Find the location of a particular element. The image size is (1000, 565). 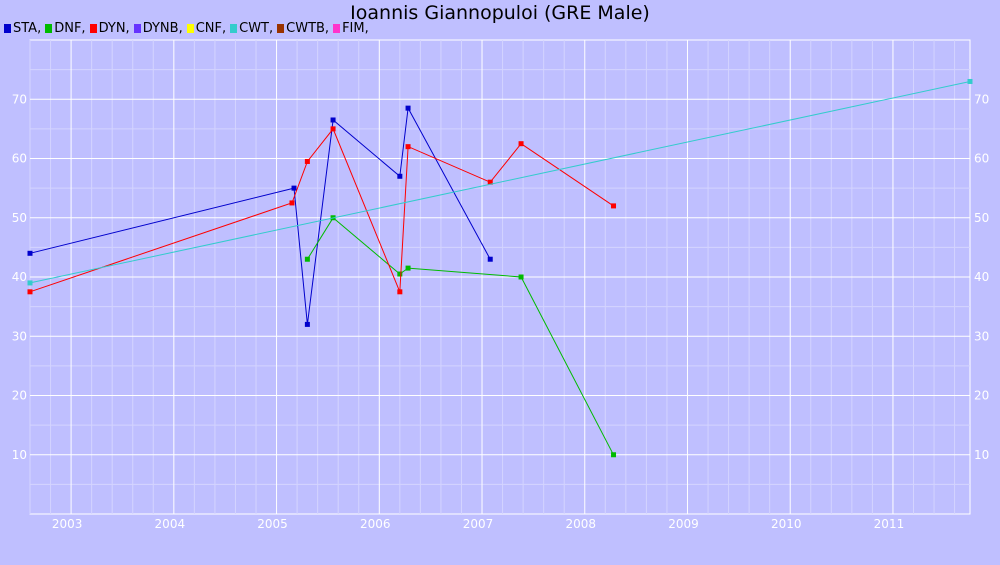

y-tick-label-left: 70 is located at coordinates (19, 99).